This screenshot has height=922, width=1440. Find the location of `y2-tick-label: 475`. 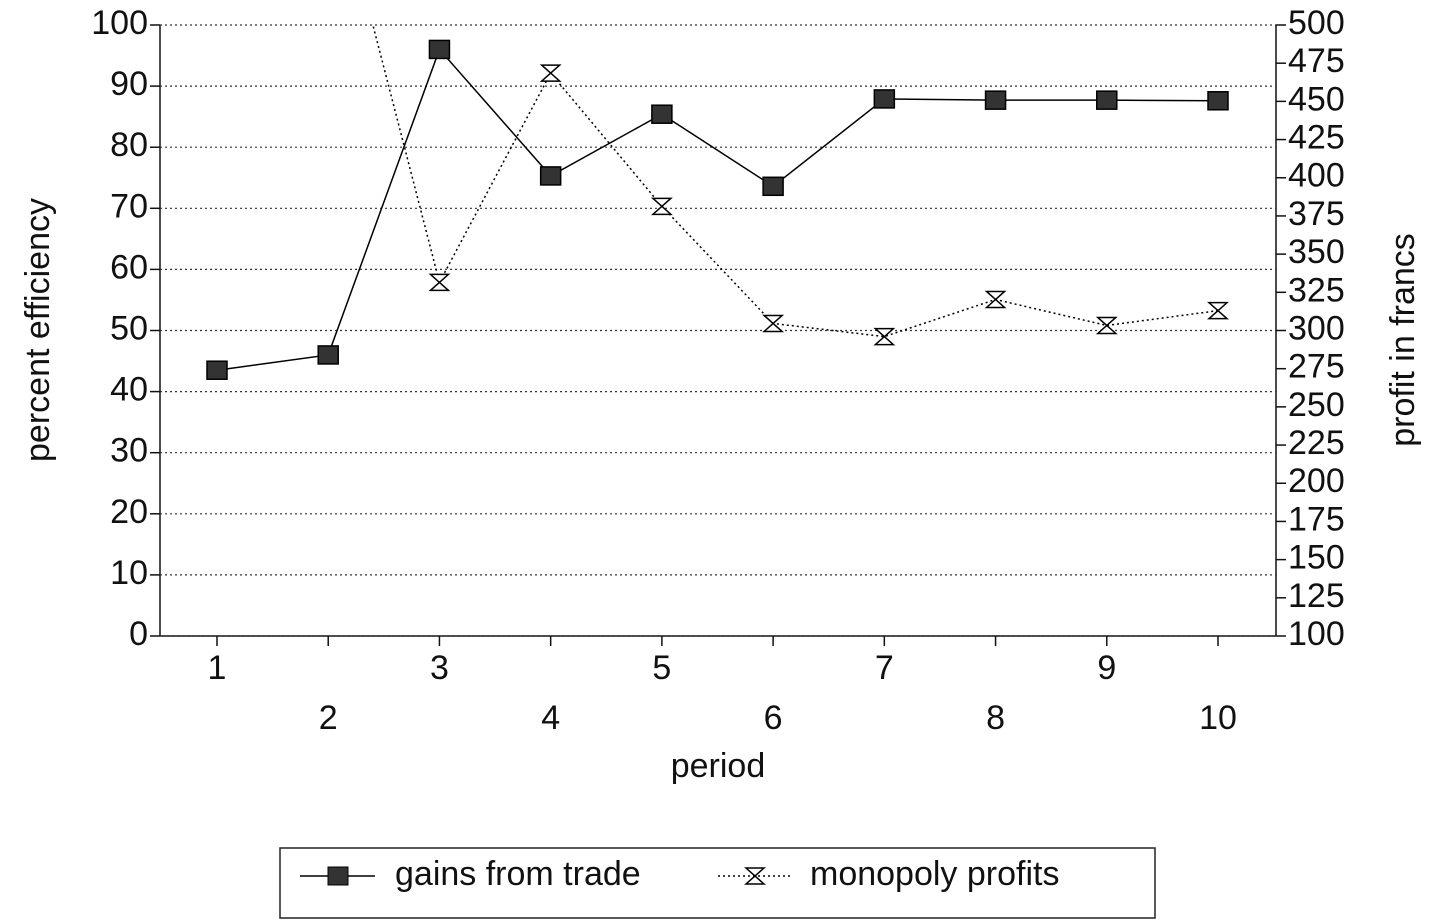

y2-tick-label: 475 is located at coordinates (1316, 61).